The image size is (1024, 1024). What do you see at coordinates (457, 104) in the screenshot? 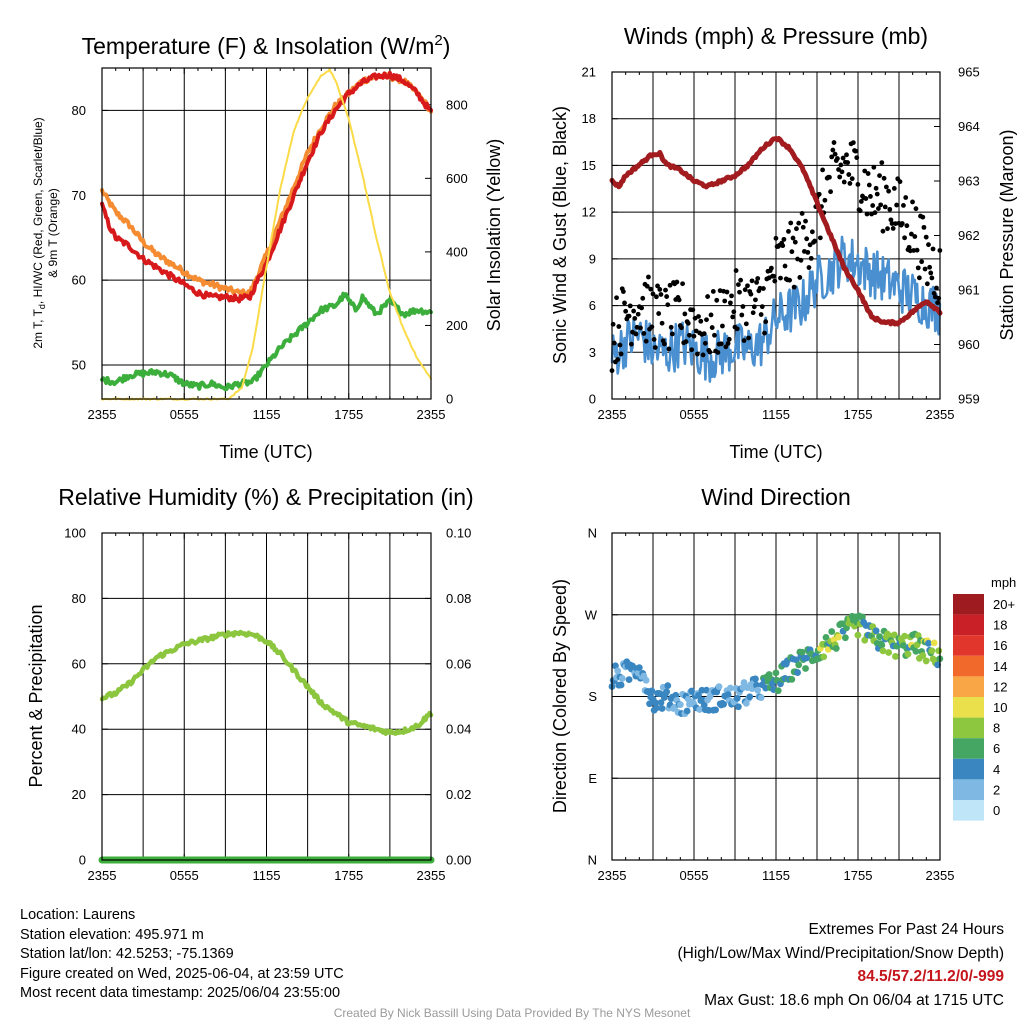
I see `y2-tick-label: 800` at bounding box center [457, 104].